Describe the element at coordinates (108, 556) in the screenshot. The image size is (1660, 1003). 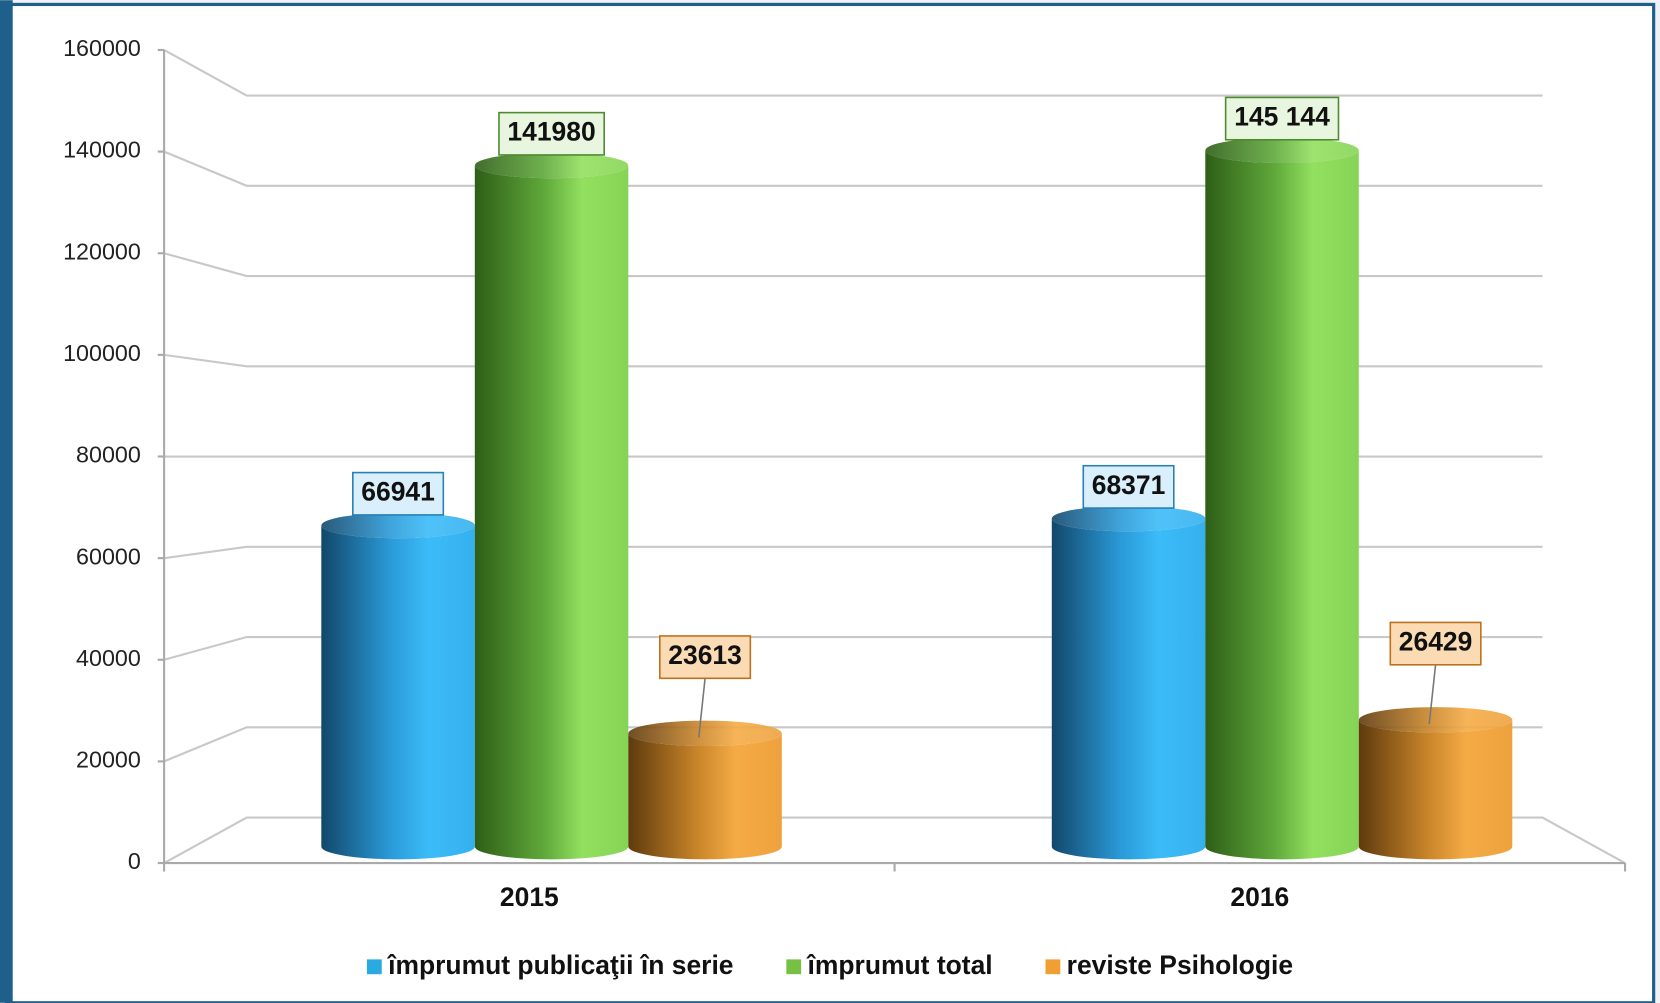
I see `y-tick-label: 60000` at that location.